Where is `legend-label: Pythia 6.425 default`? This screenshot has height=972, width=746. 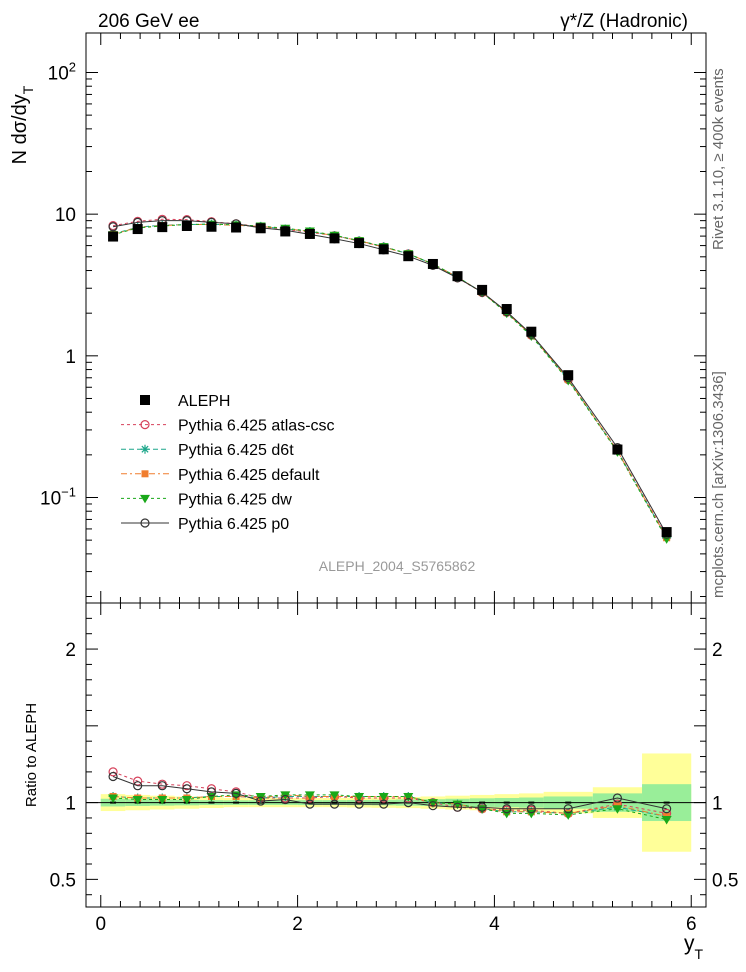
legend-label: Pythia 6.425 default is located at coordinates (249, 475).